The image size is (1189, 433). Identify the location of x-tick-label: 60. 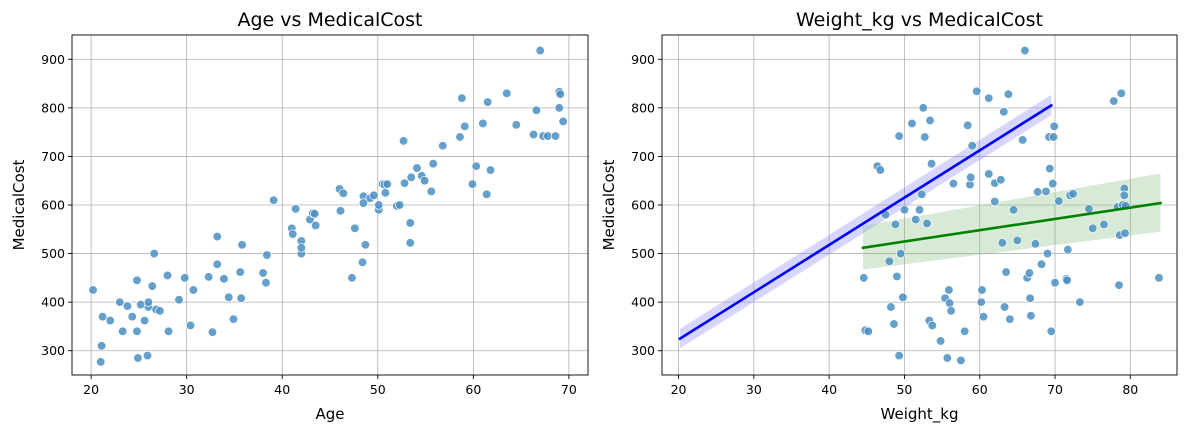
(980, 389).